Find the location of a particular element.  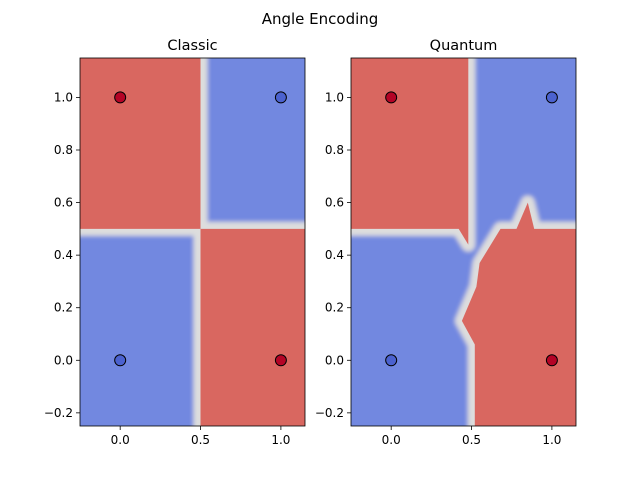

subplot-title: Quantum is located at coordinates (464, 46).